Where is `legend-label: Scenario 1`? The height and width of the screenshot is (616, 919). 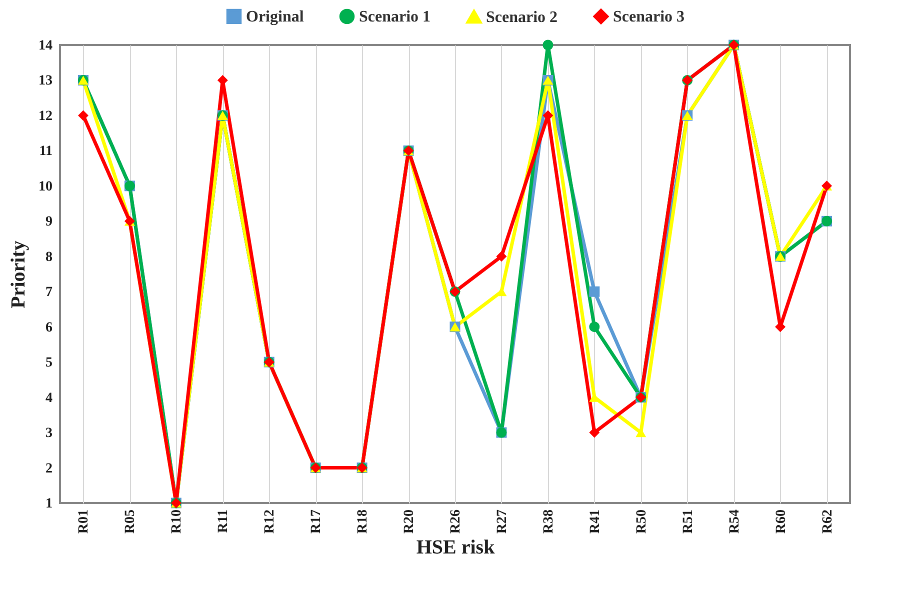 legend-label: Scenario 1 is located at coordinates (395, 17).